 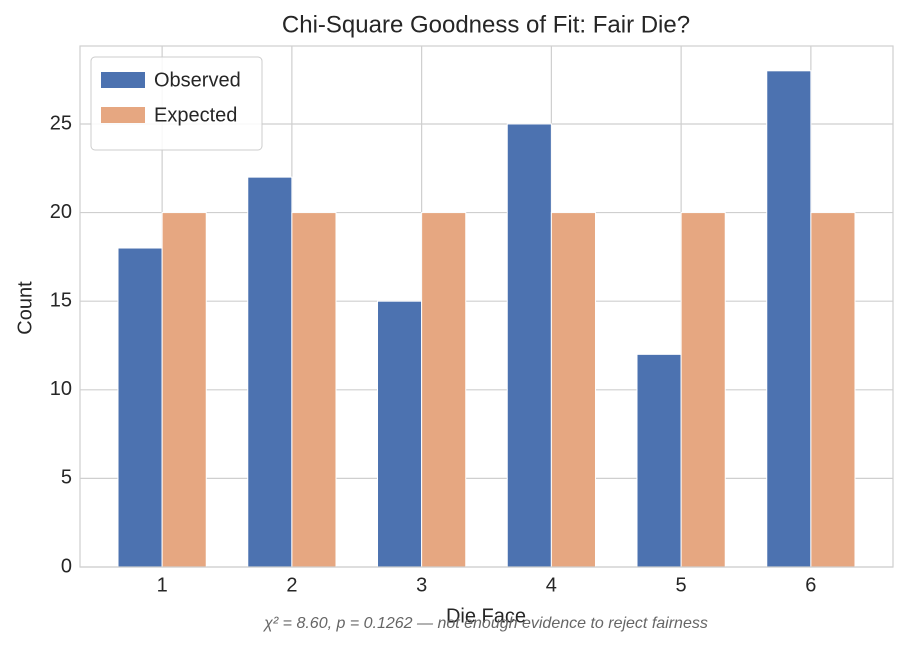 What do you see at coordinates (25, 308) in the screenshot?
I see `y-axis-label: Count` at bounding box center [25, 308].